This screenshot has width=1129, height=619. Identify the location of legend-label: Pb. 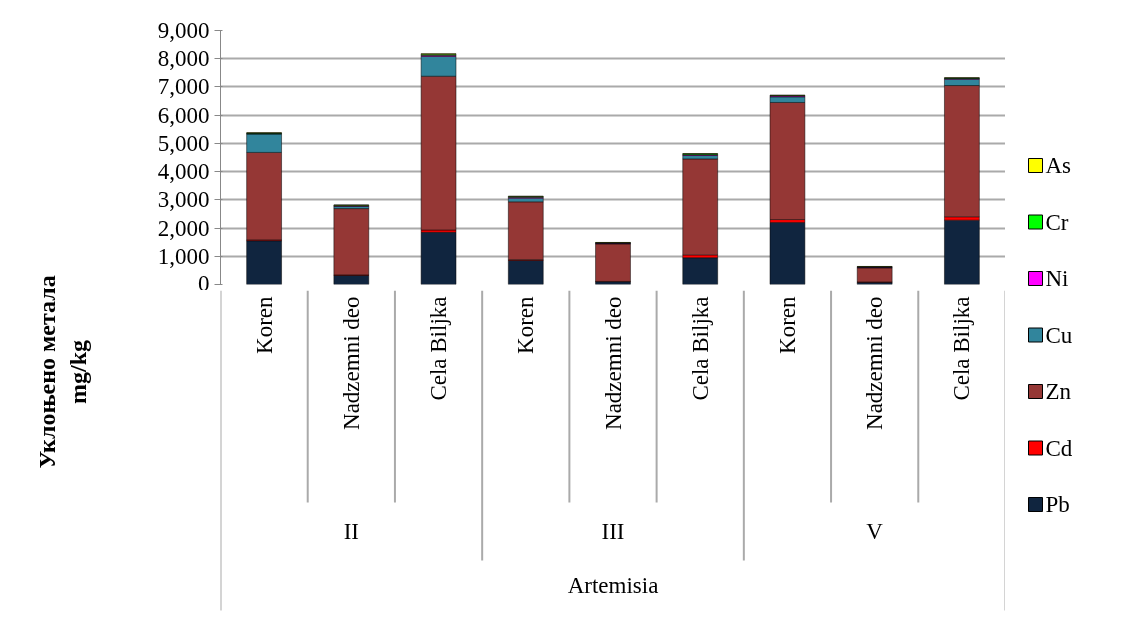
(1057, 504).